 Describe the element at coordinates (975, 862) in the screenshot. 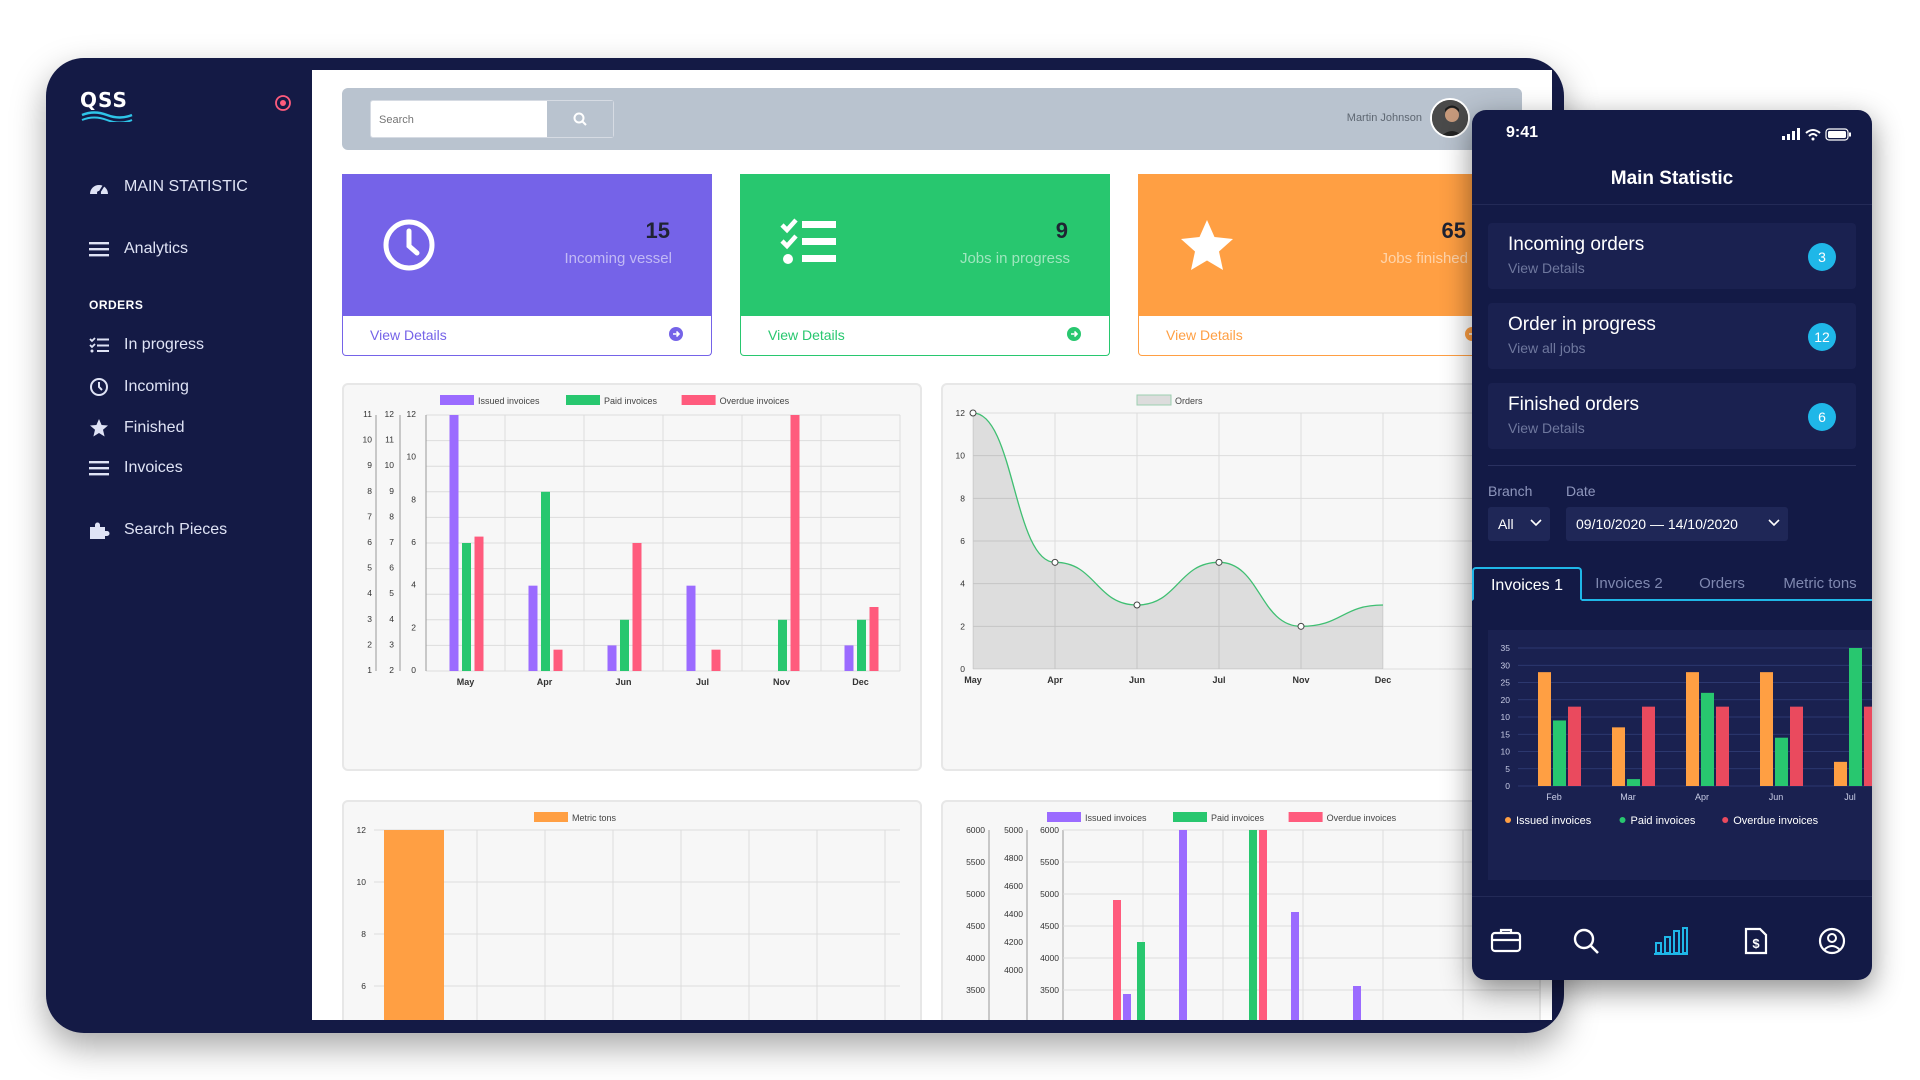

I see `y-tick-label: 5500` at that location.